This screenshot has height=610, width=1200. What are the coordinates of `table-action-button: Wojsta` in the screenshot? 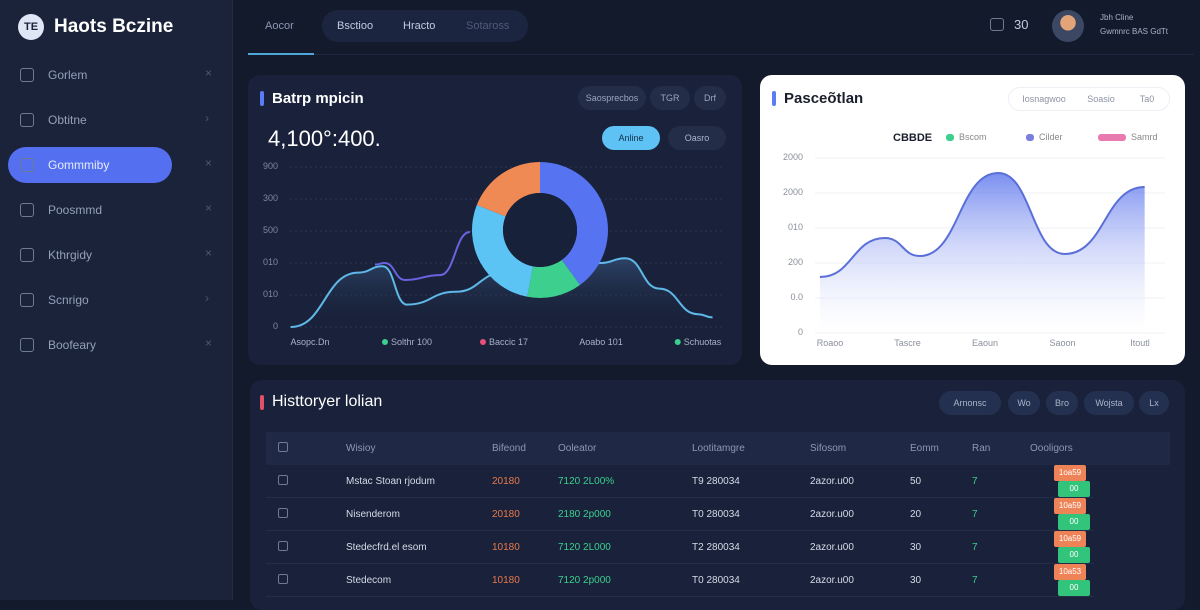 It's located at (1109, 403).